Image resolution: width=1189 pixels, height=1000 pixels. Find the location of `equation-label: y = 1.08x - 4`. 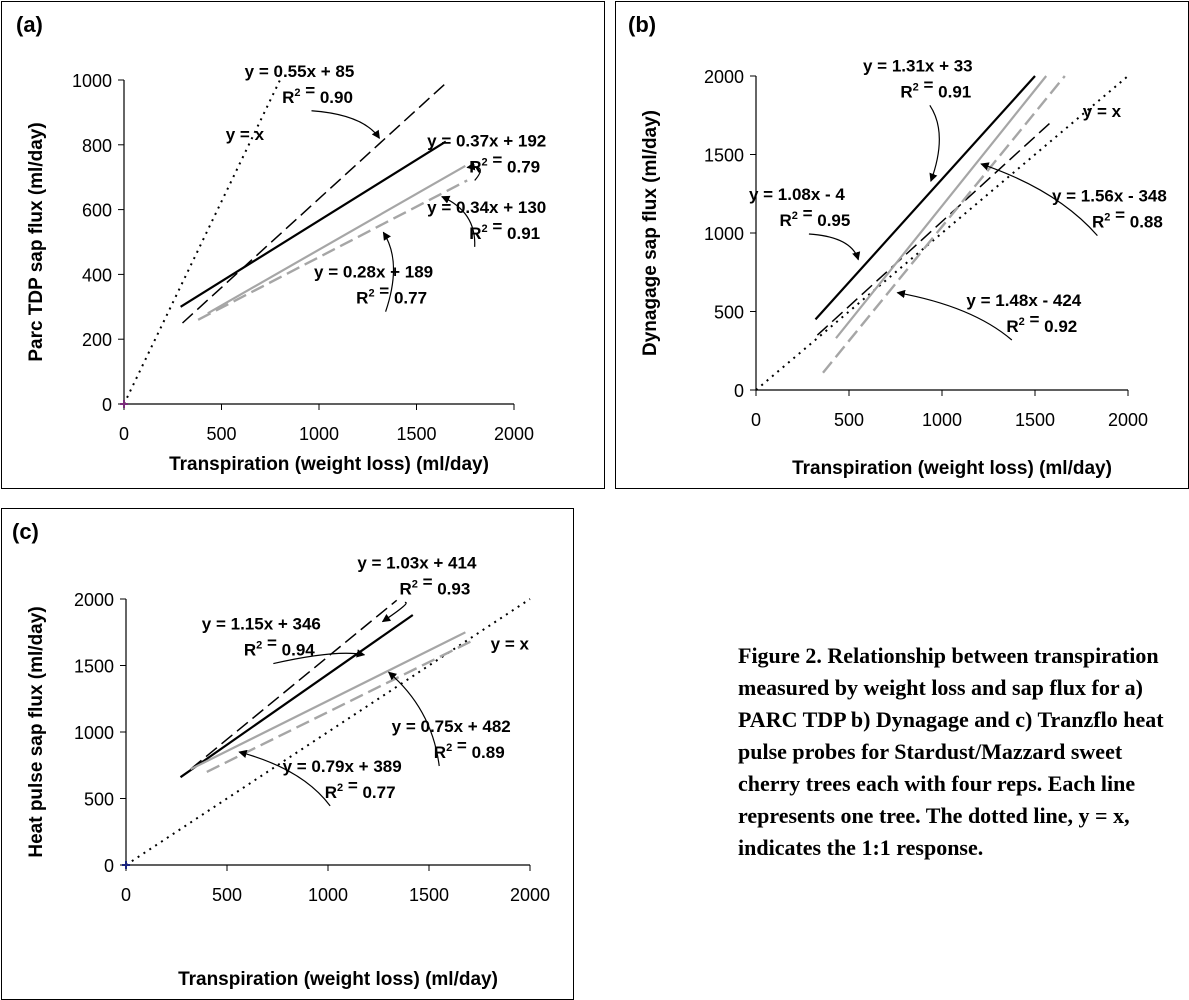

equation-label: y = 1.08x - 4 is located at coordinates (797, 194).